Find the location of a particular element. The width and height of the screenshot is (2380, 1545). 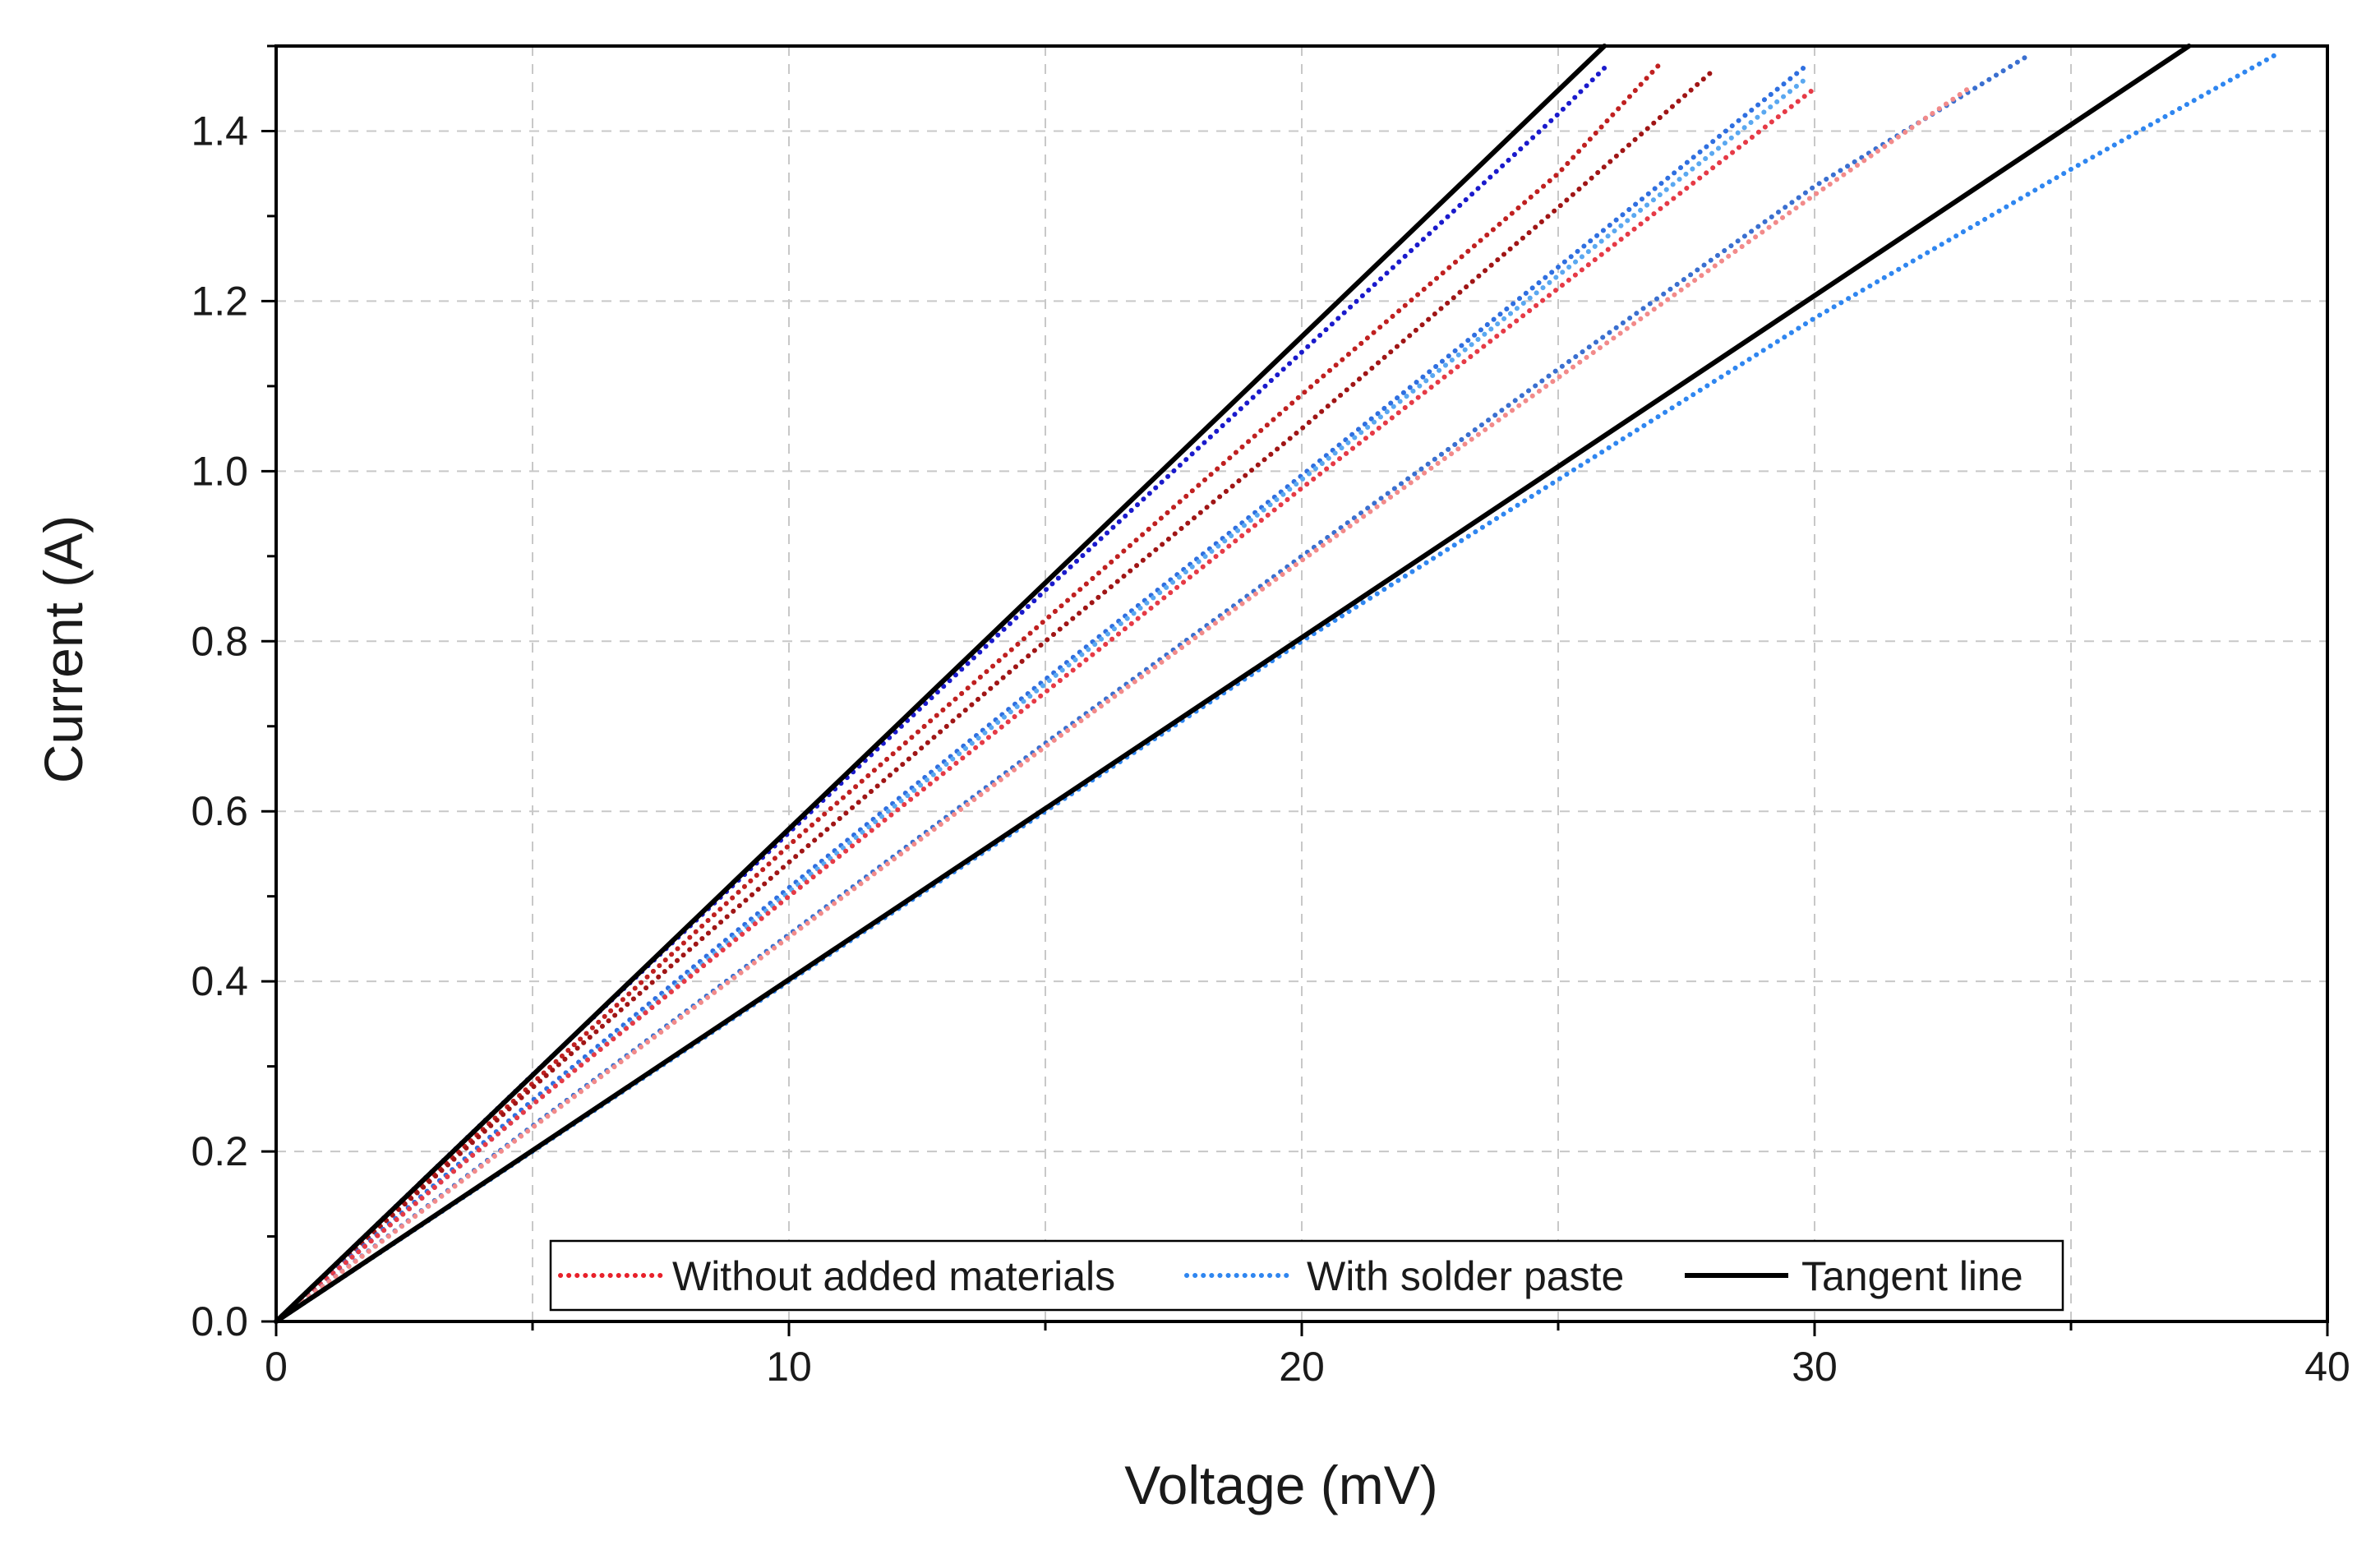

y-tick-labels: 0.0 0.2 0.4 0.6 0.8 1.0 1.2 1.4 is located at coordinates (219, 726).